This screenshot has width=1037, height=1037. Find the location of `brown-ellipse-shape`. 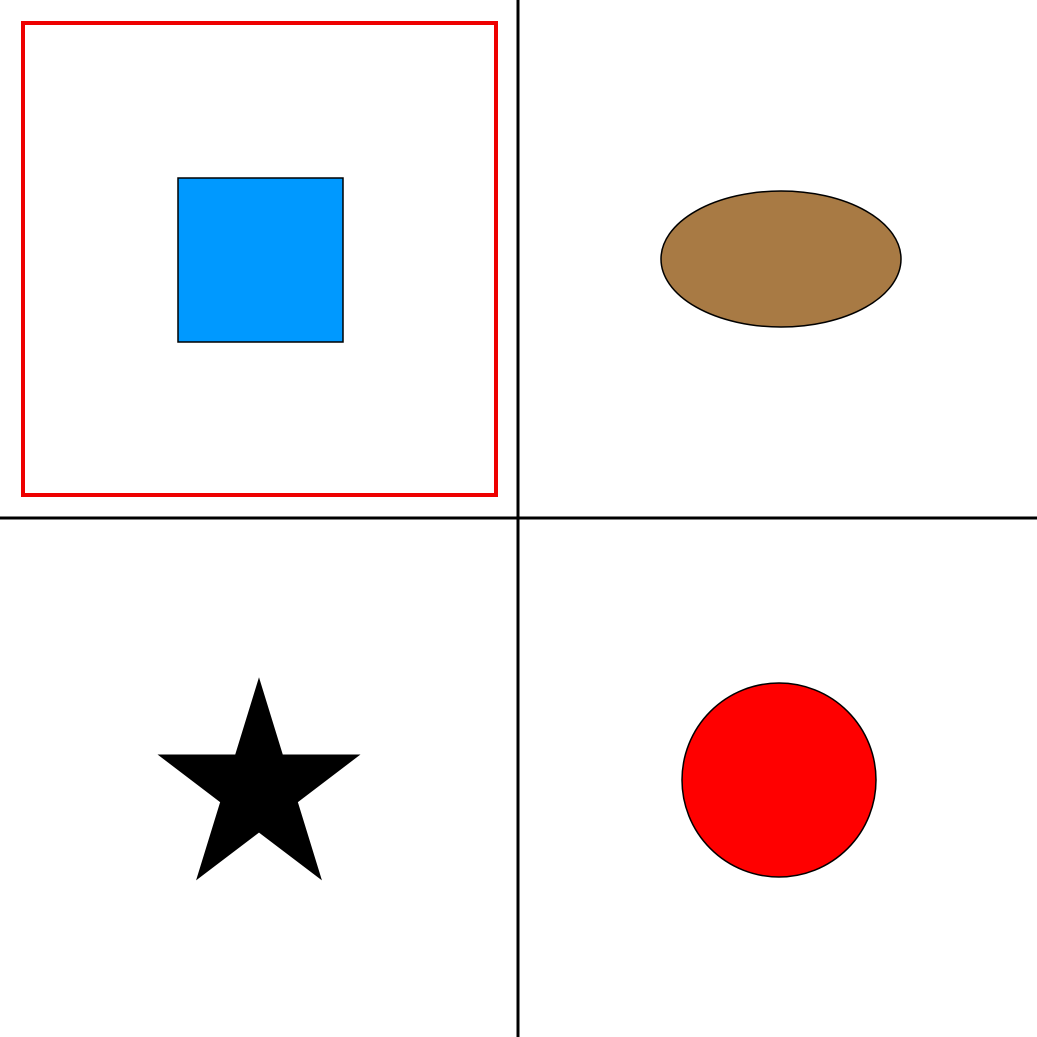

brown-ellipse-shape is located at coordinates (781, 259).